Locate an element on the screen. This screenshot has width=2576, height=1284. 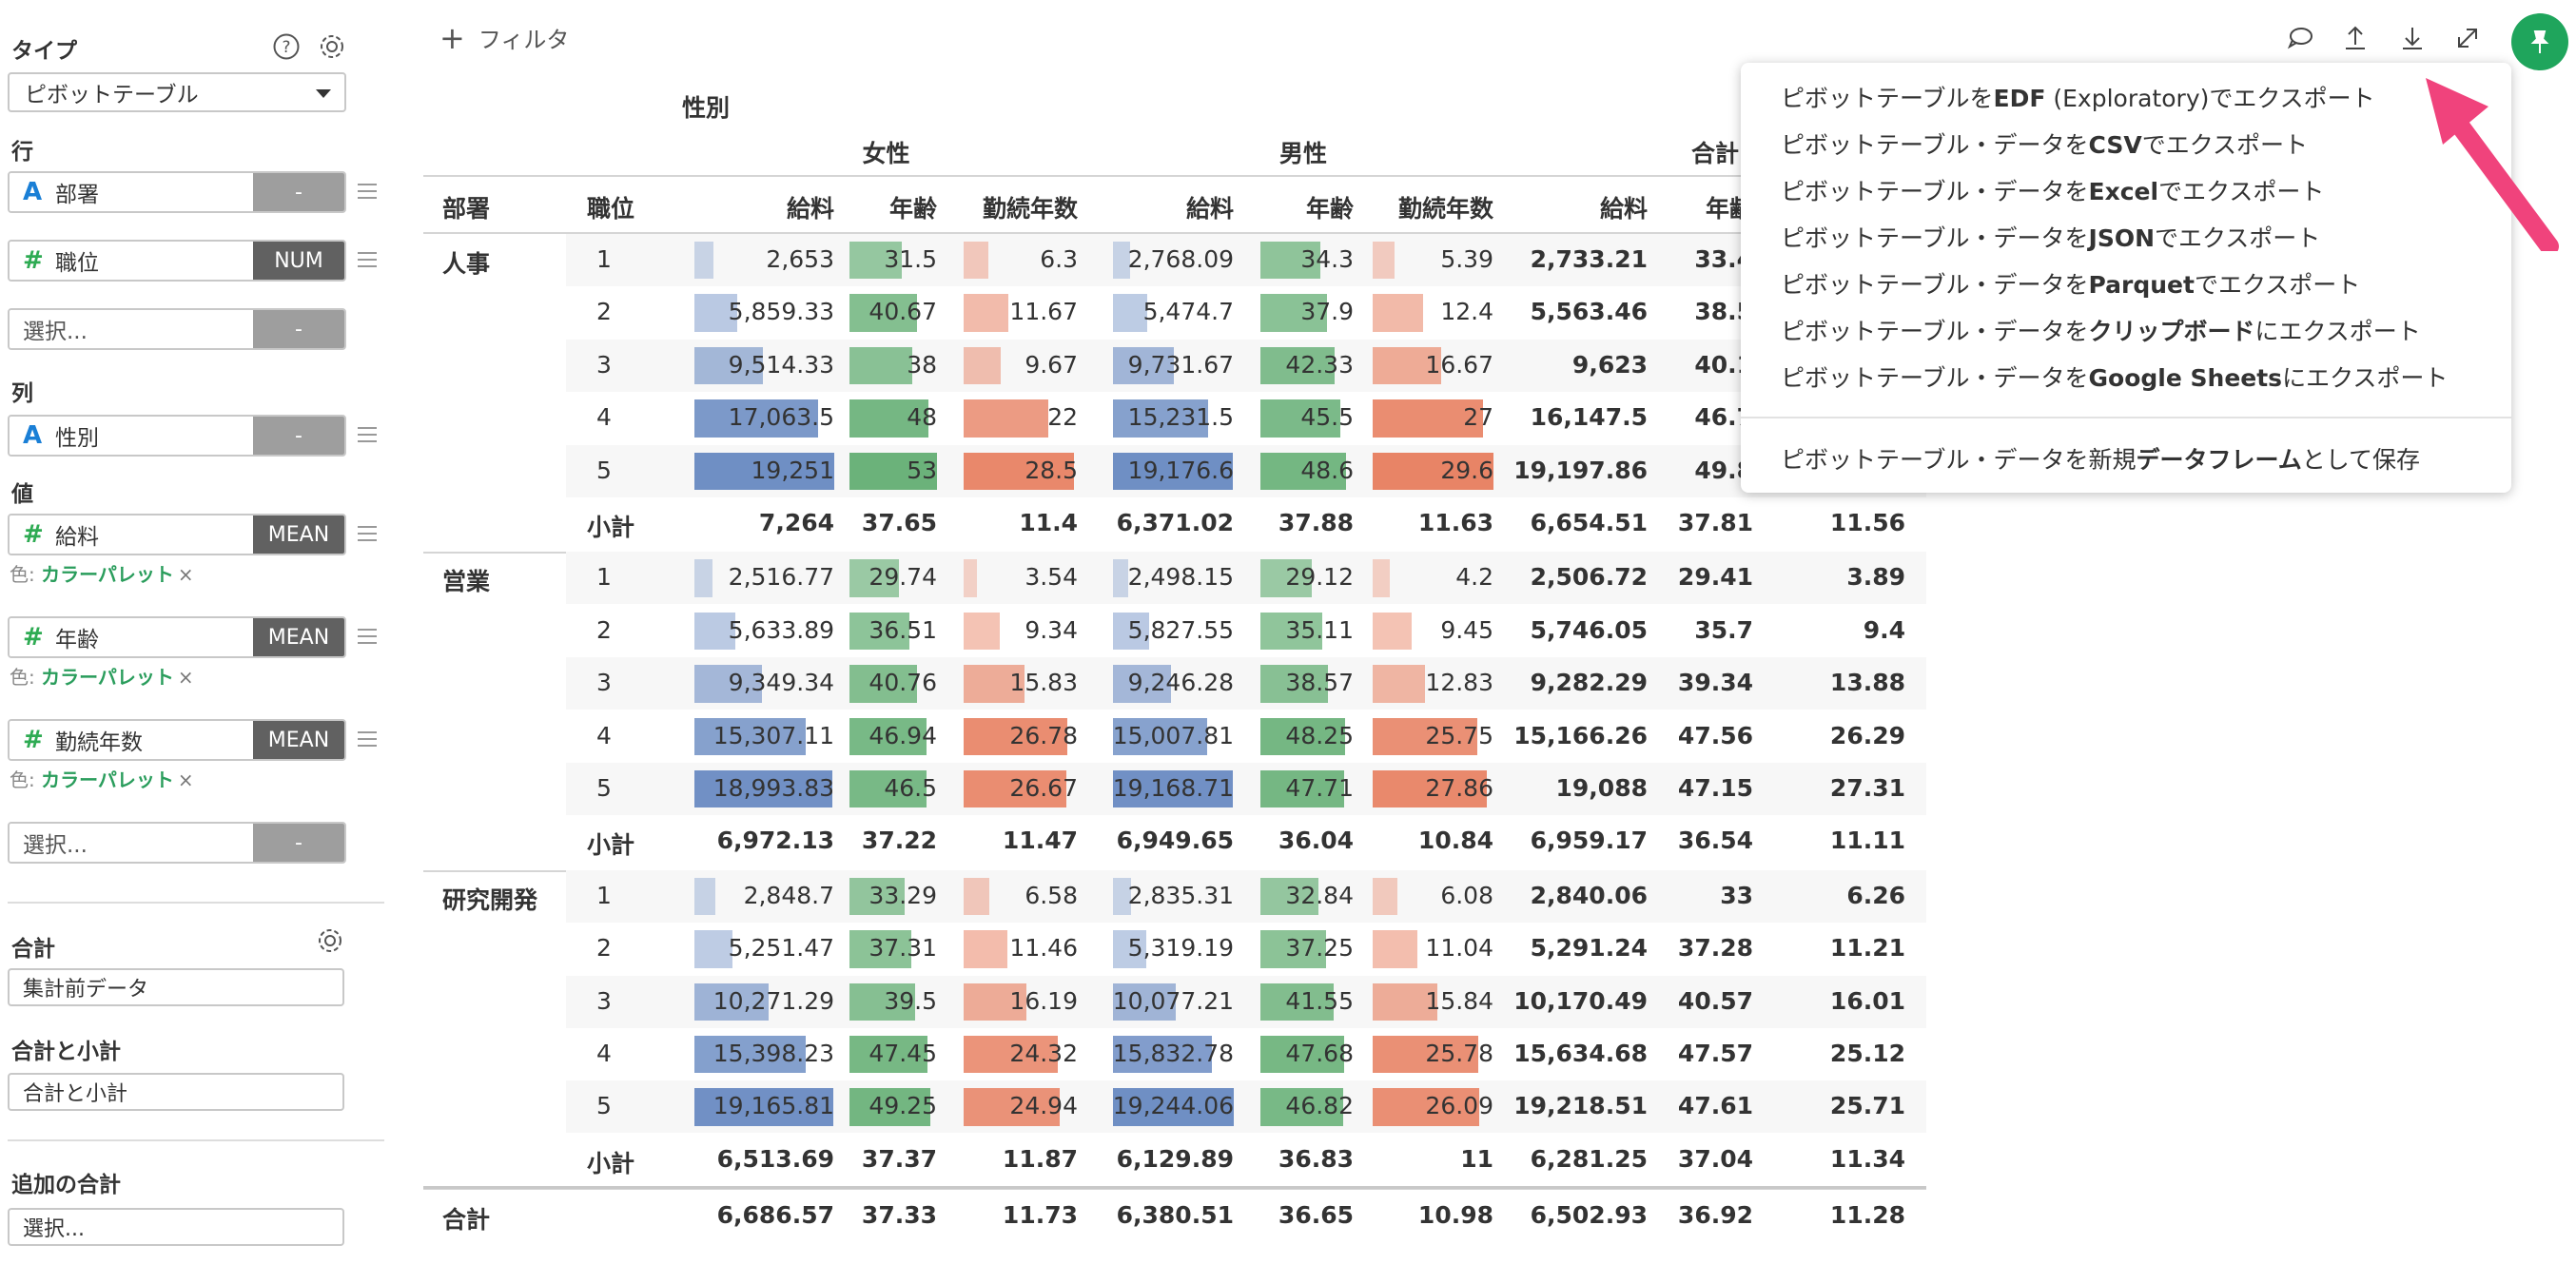
value-cell: 47.56 is located at coordinates (1715, 735).